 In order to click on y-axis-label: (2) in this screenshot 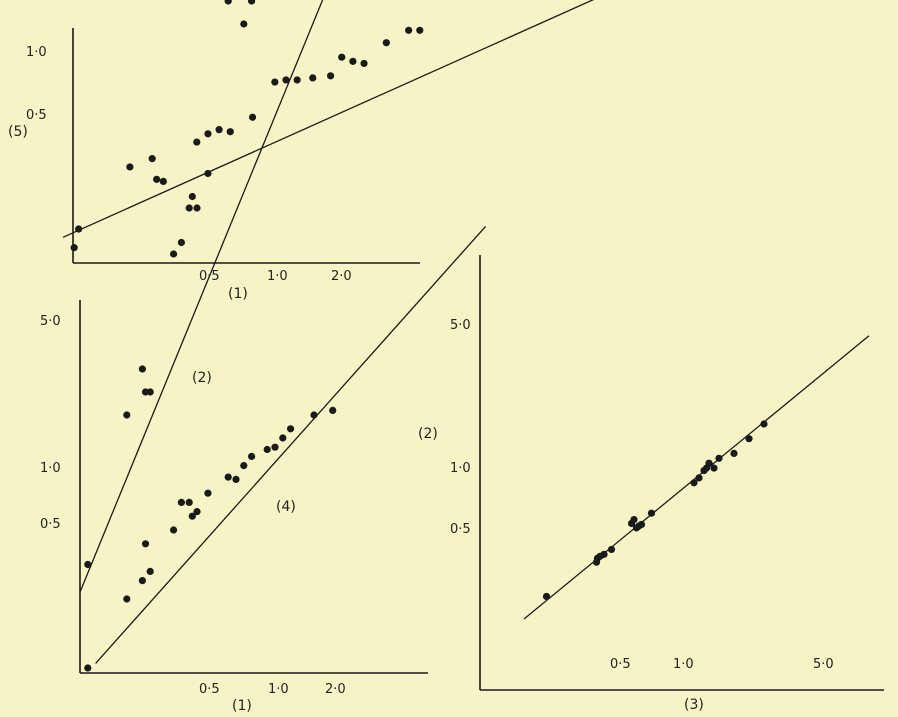, I will do `click(428, 434)`.